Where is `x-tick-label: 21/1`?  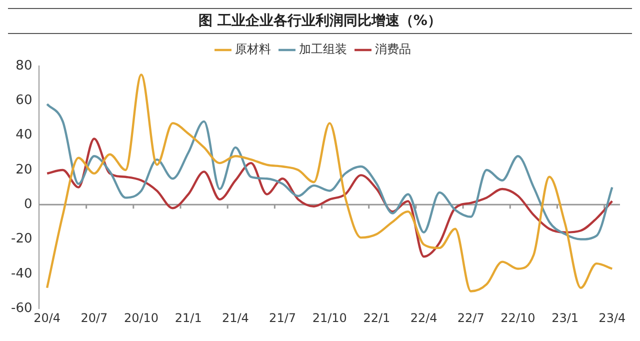 x-tick-label: 21/1 is located at coordinates (188, 317).